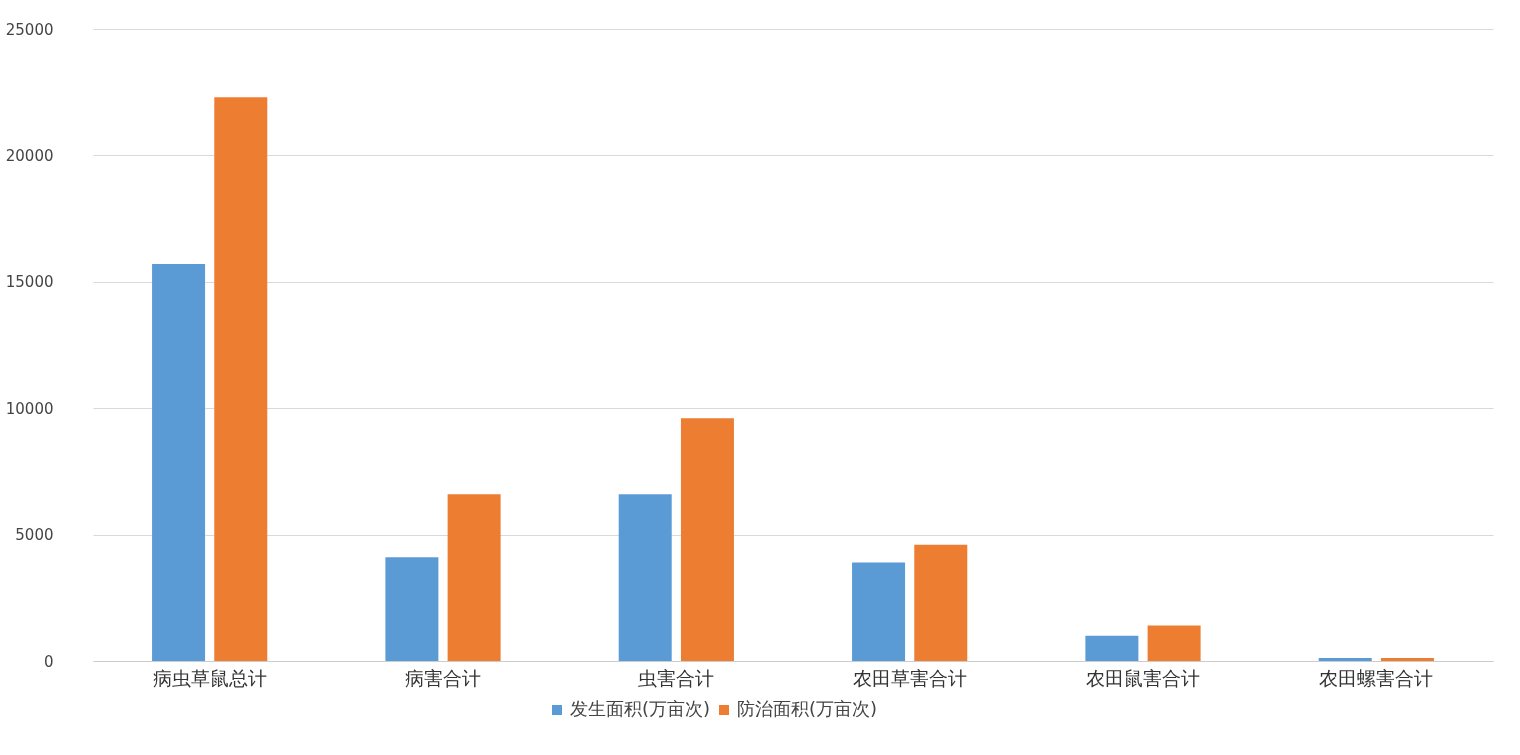  What do you see at coordinates (29, 29) in the screenshot?
I see `y-tick-label: 25000` at bounding box center [29, 29].